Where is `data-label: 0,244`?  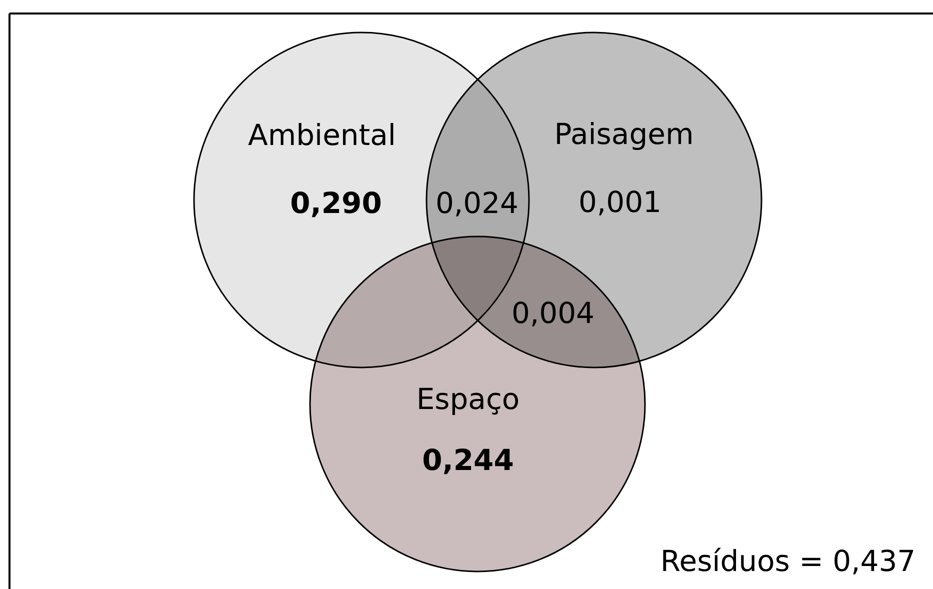 data-label: 0,244 is located at coordinates (468, 460).